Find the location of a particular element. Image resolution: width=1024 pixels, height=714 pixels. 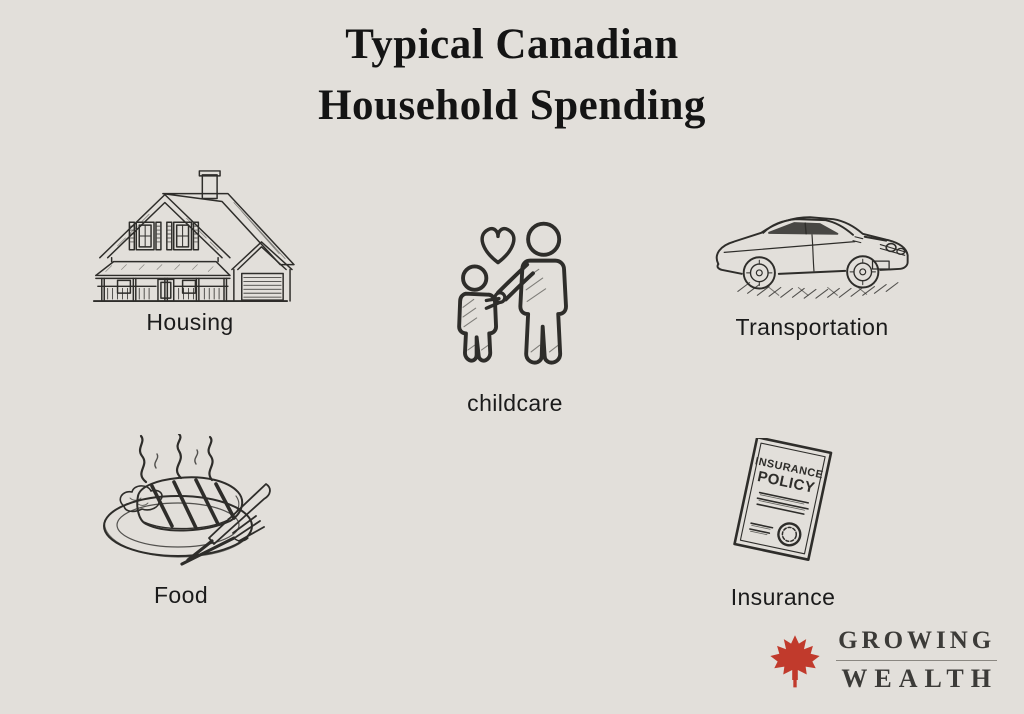

insurance-policy-icon: INSURANCE POLICY is located at coordinates (783, 500).